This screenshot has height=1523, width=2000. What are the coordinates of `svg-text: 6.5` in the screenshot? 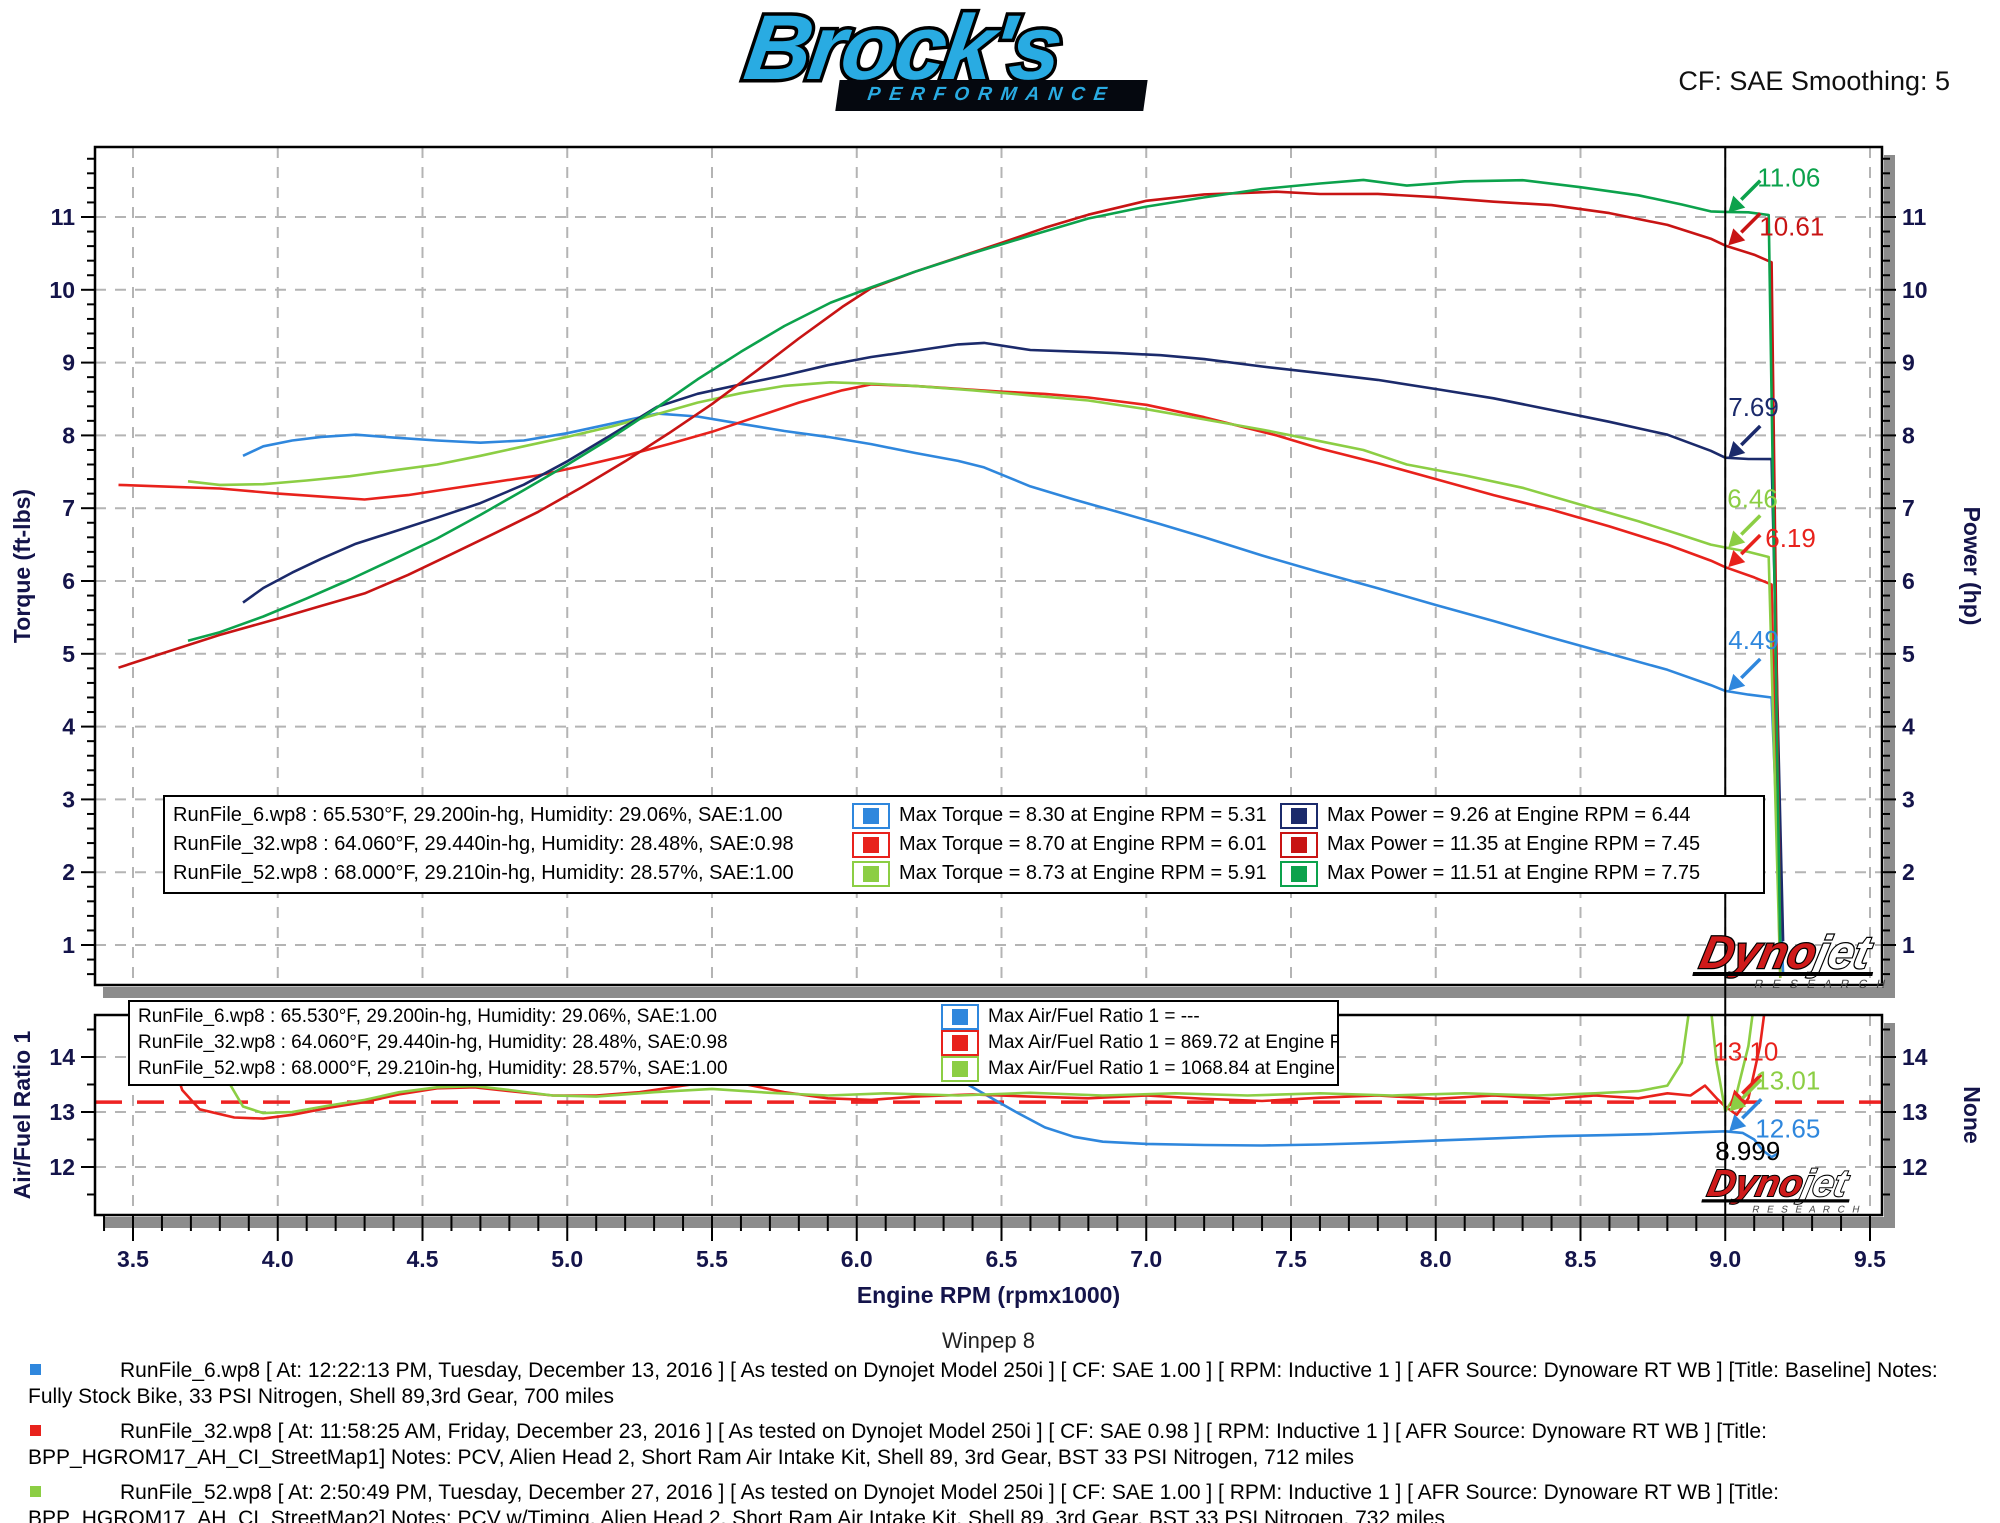 It's located at (1002, 1259).